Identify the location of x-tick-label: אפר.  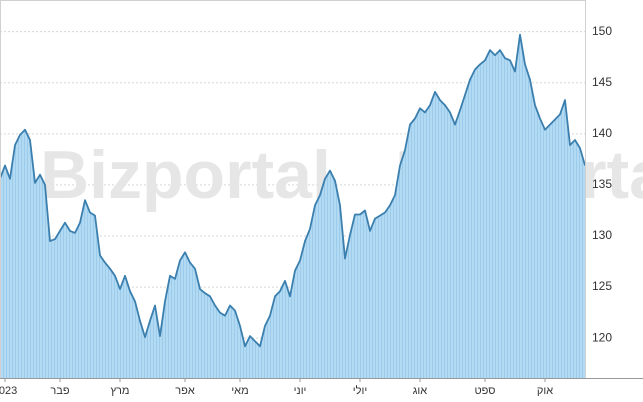
(185, 391).